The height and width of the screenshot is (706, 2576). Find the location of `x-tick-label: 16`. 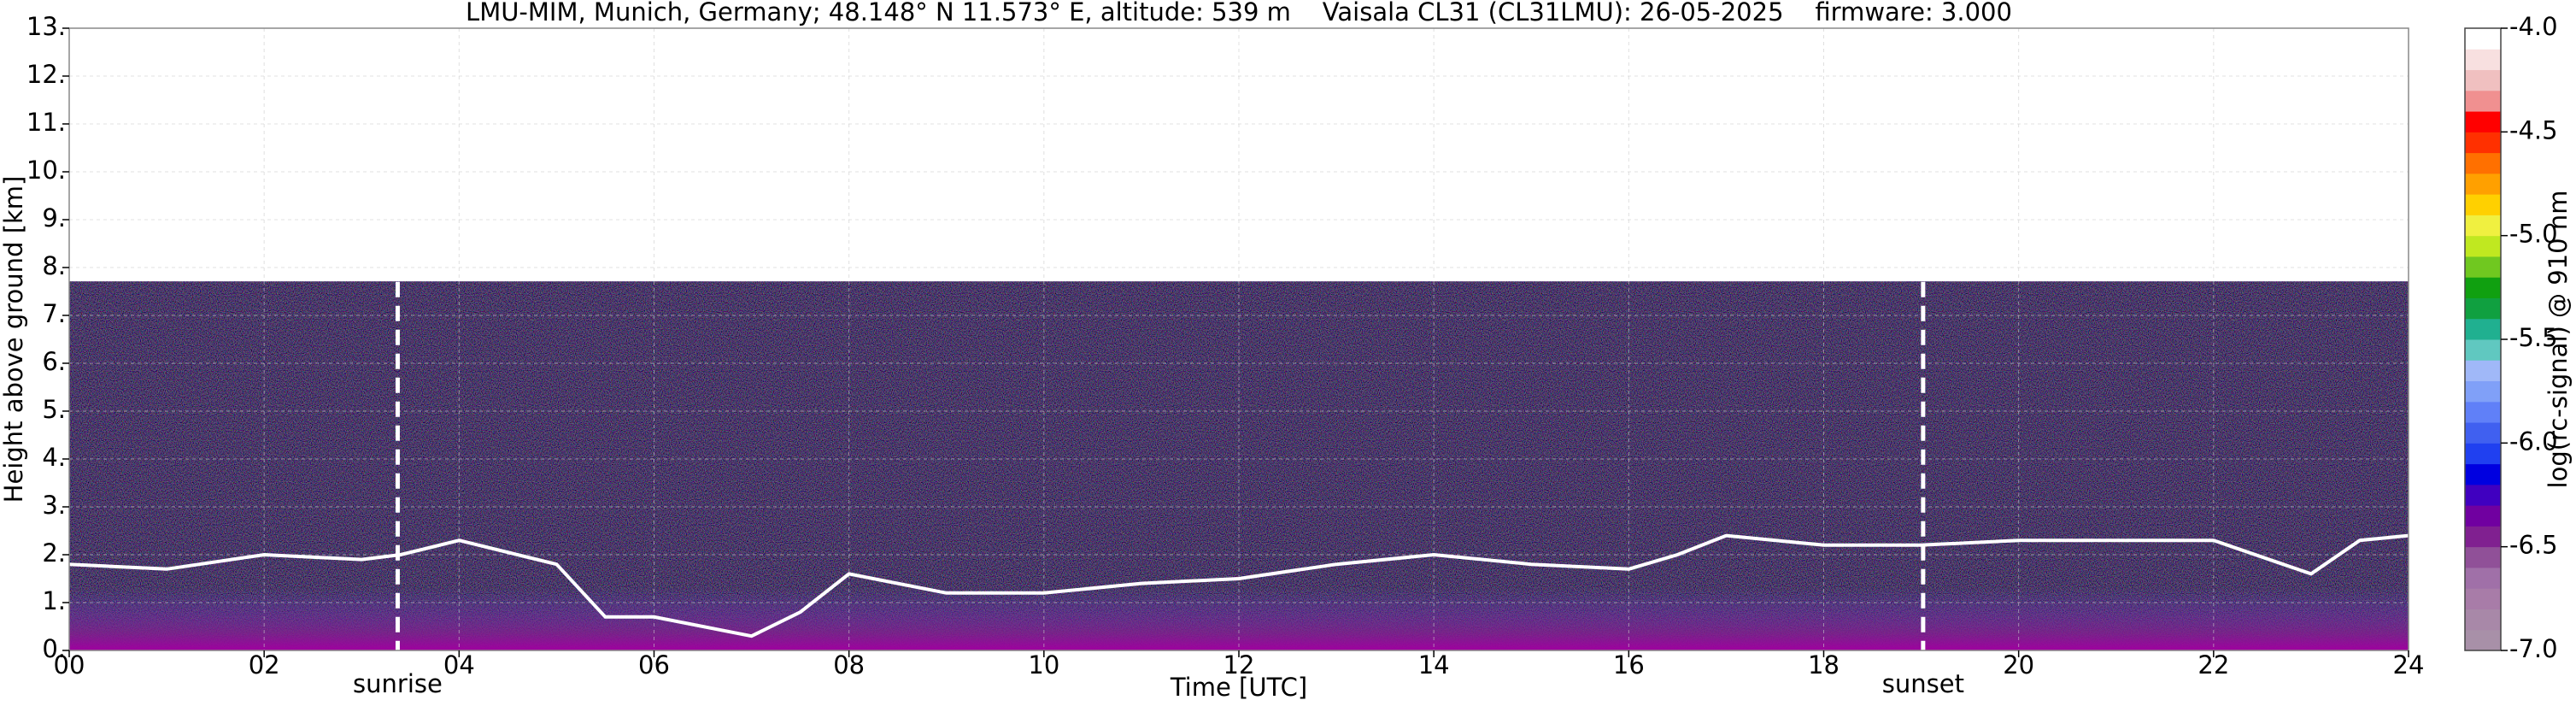

x-tick-label: 16 is located at coordinates (1629, 665).